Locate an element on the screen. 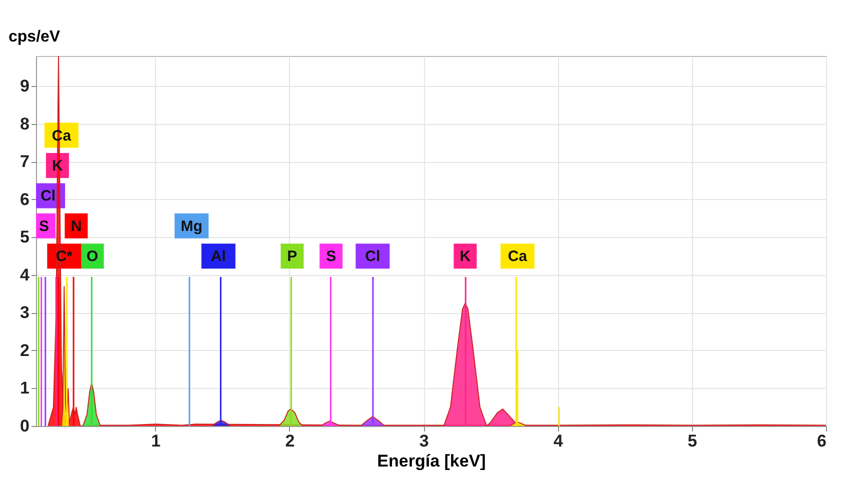 The image size is (856, 483). y-tick-label: 3 is located at coordinates (25, 312).